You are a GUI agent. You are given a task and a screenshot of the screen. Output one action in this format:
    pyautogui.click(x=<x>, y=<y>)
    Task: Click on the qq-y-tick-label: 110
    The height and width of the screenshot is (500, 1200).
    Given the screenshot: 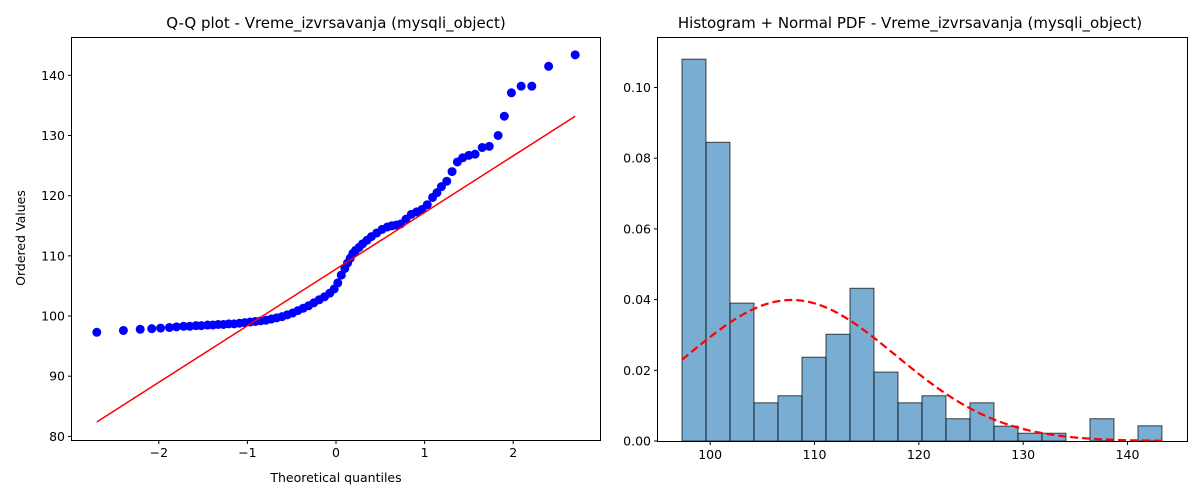 What is the action you would take?
    pyautogui.click(x=53, y=255)
    